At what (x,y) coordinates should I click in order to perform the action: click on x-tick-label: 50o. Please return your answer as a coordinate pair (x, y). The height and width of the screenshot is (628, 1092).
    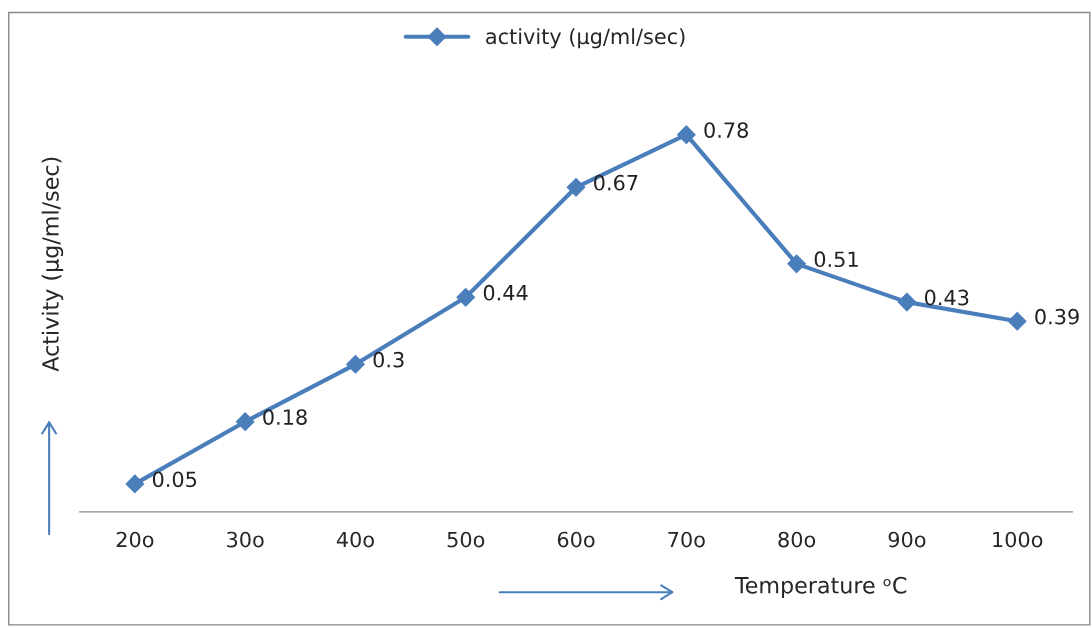
    Looking at the image, I should click on (466, 539).